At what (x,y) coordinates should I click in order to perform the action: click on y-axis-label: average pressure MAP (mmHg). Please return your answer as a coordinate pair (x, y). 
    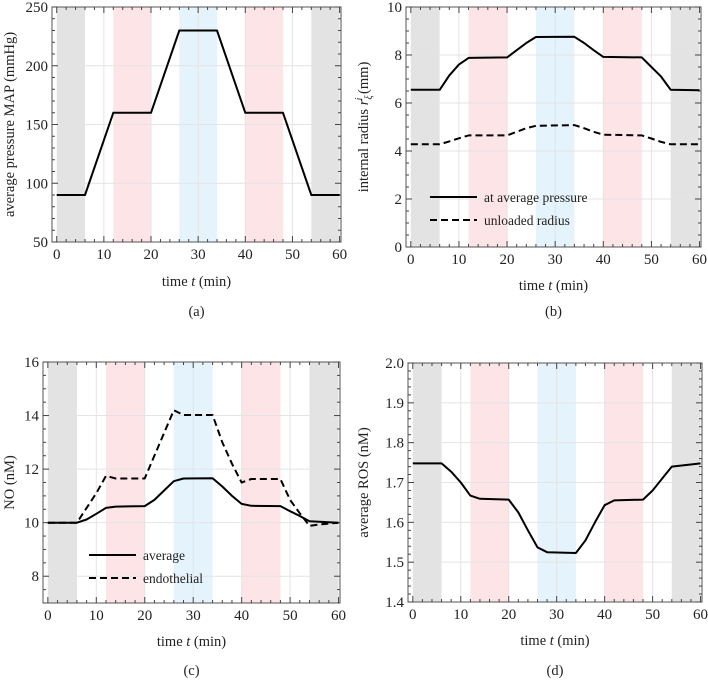
    Looking at the image, I should click on (10, 124).